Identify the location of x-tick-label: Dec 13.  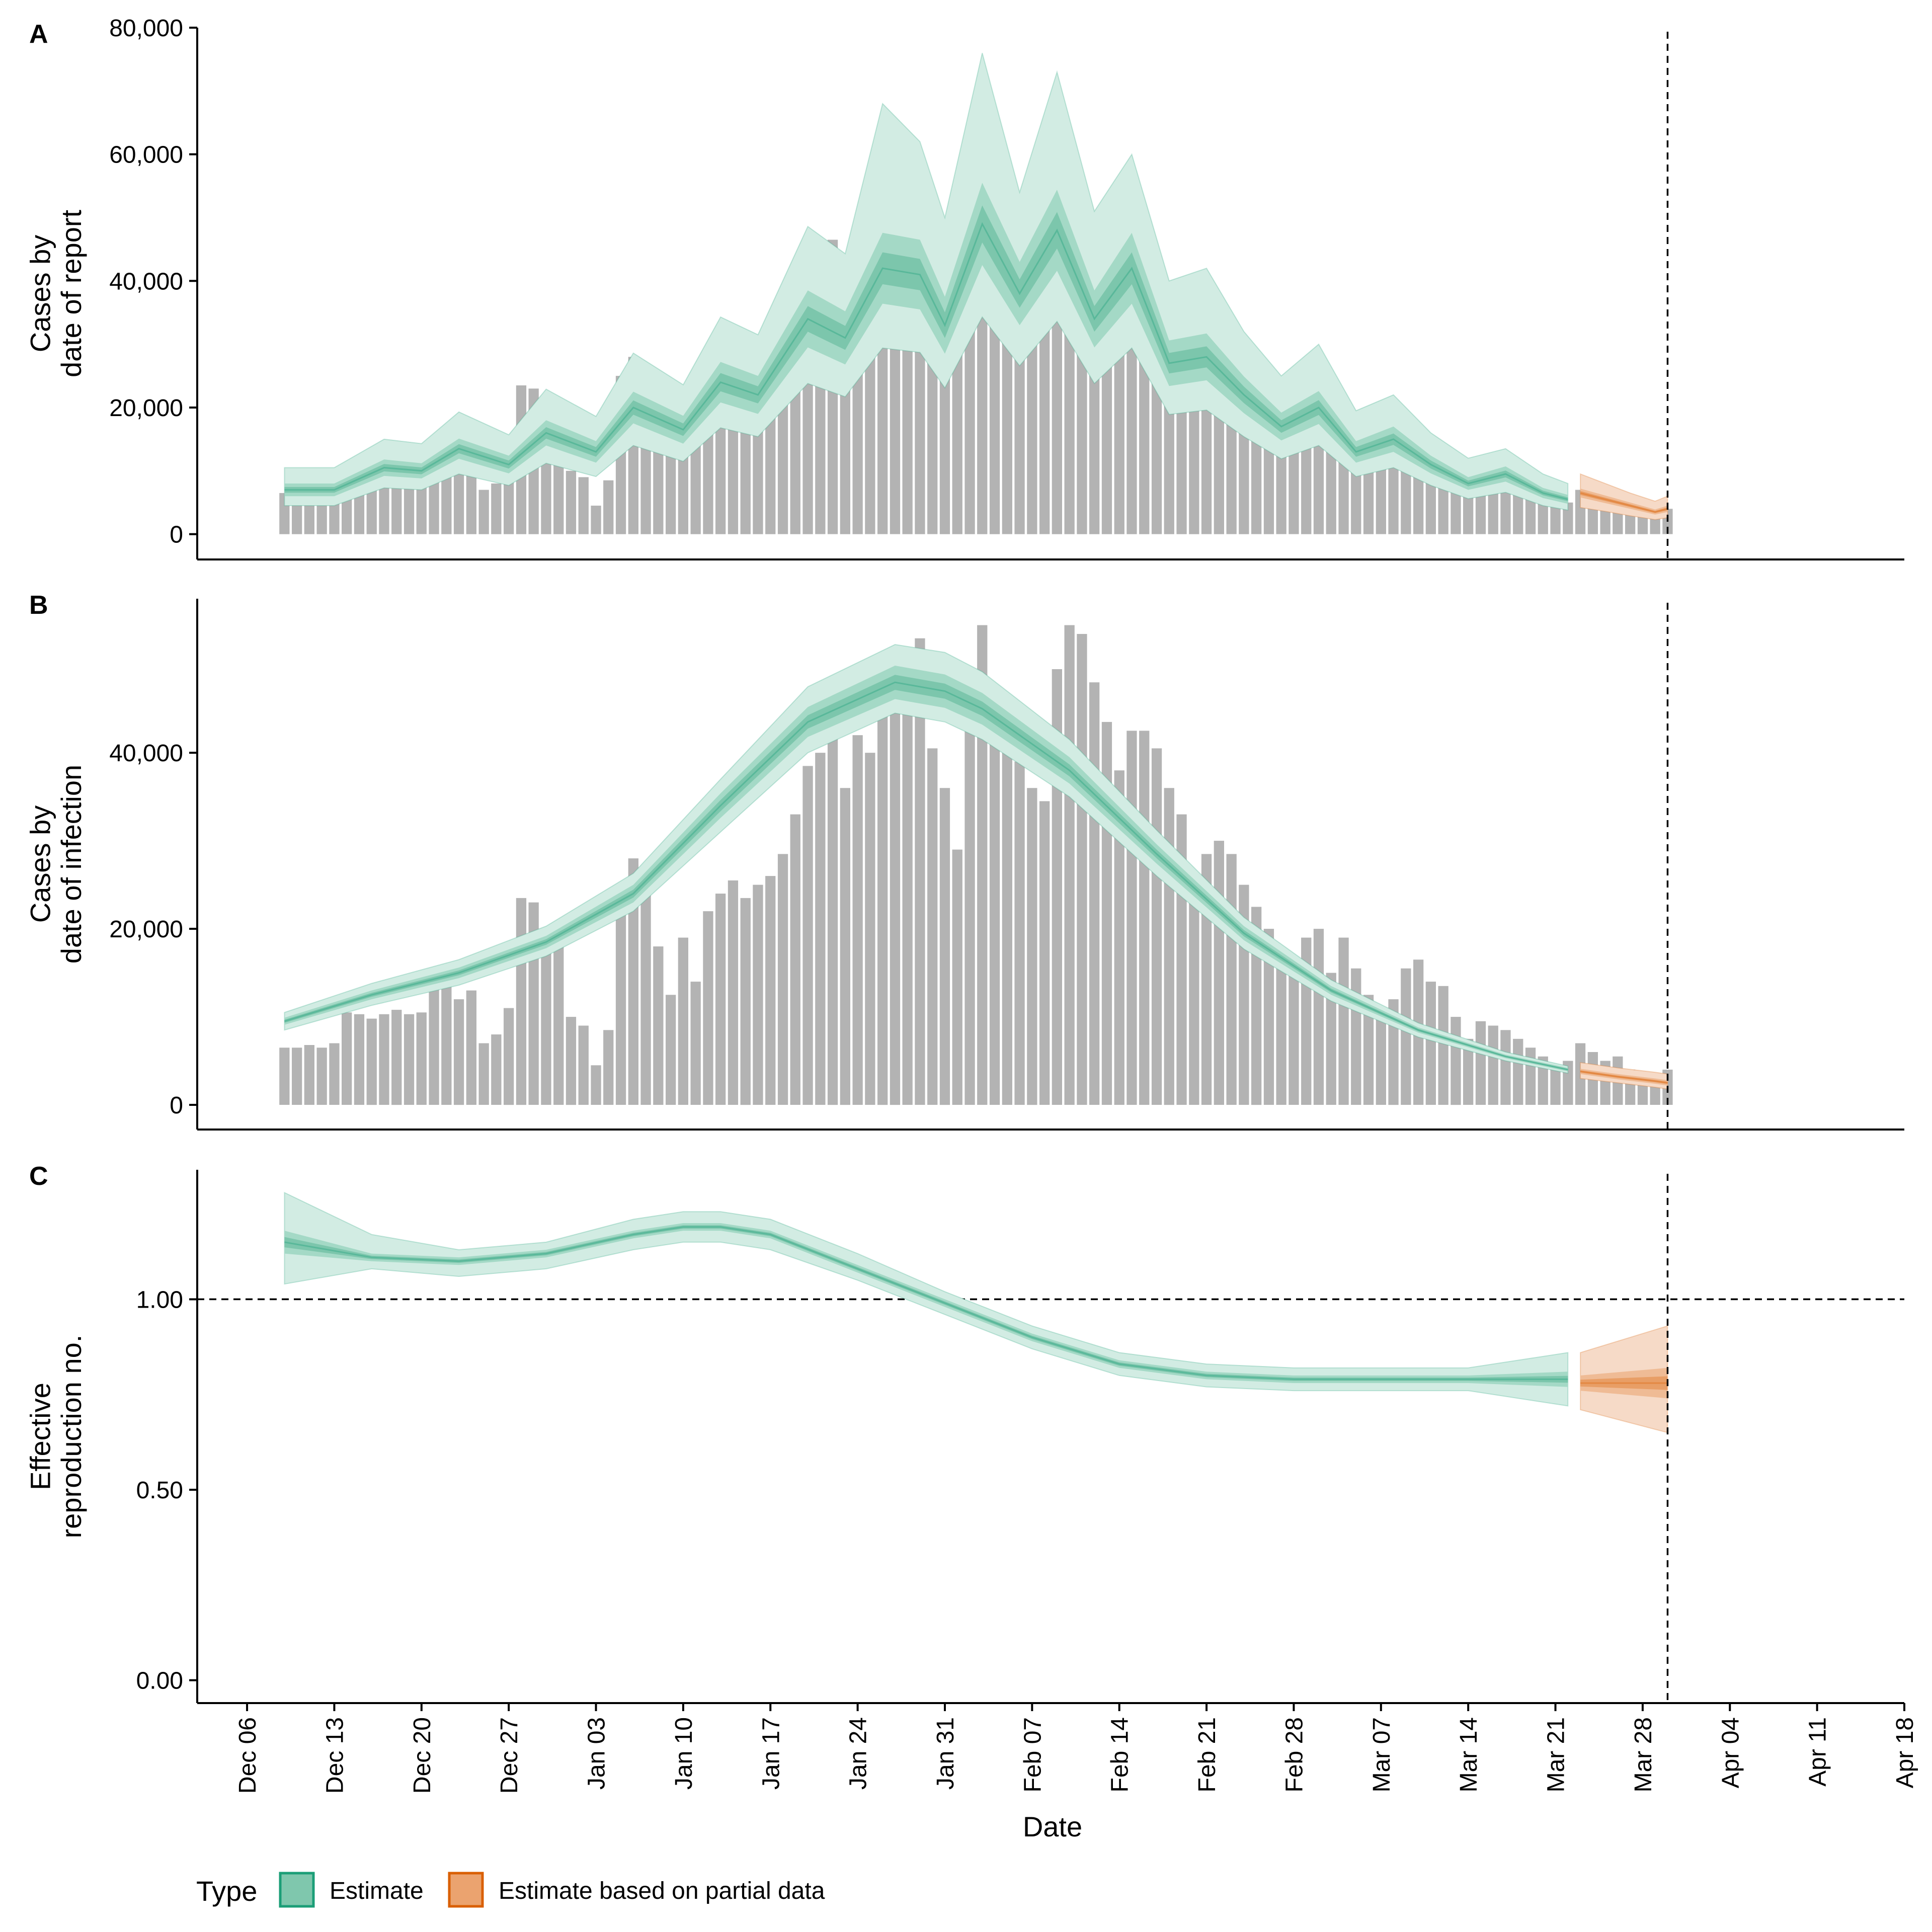
(335, 1755).